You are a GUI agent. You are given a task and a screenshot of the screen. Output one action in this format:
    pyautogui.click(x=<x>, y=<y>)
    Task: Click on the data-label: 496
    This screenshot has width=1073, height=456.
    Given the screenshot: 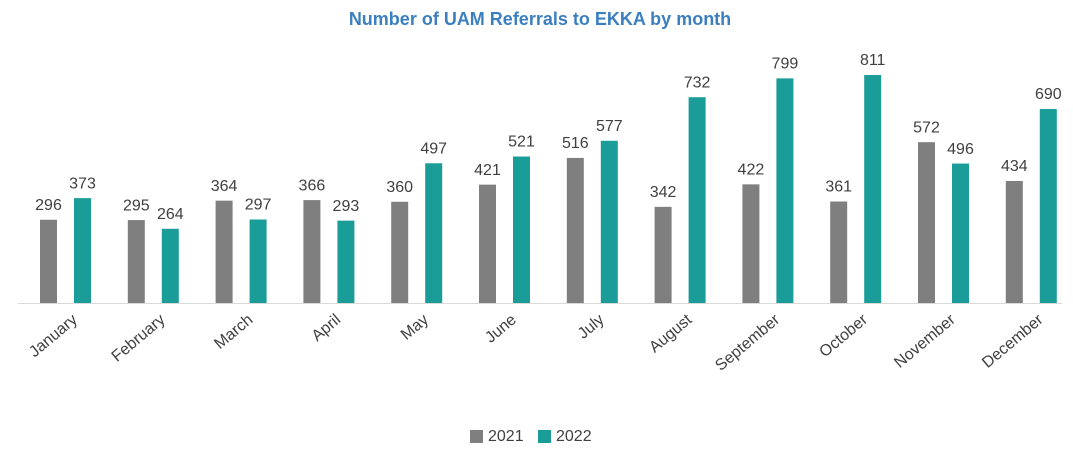 What is the action you would take?
    pyautogui.click(x=960, y=149)
    